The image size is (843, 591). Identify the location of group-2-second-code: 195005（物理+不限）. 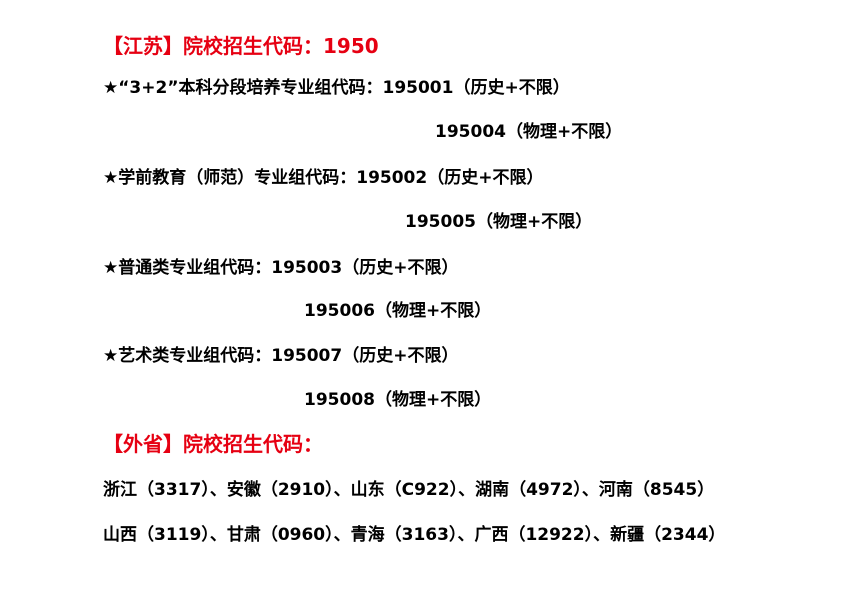
(499, 222).